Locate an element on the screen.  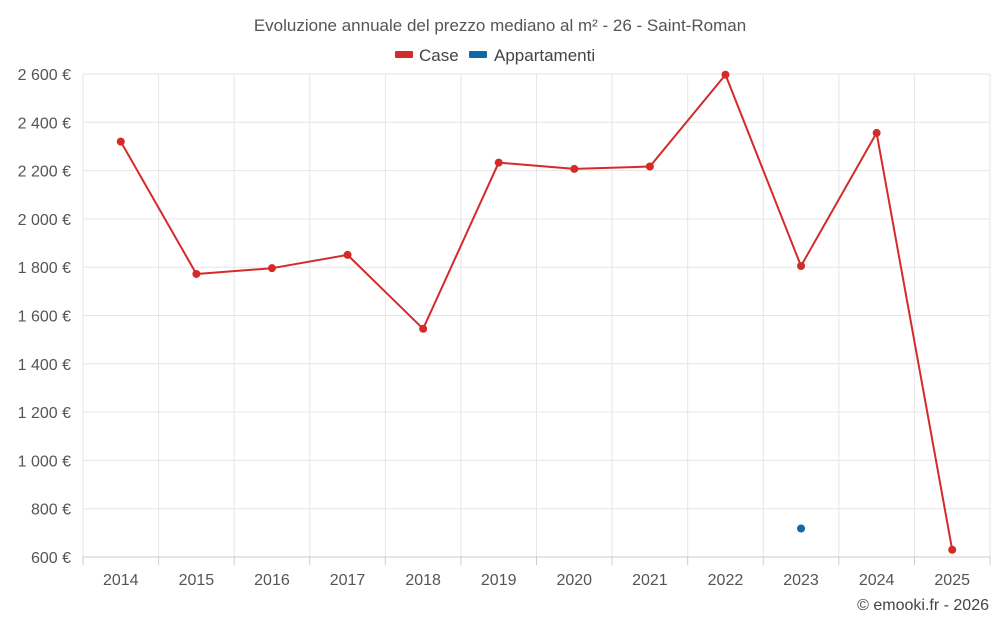
data-point-case-2015 is located at coordinates (196, 273).